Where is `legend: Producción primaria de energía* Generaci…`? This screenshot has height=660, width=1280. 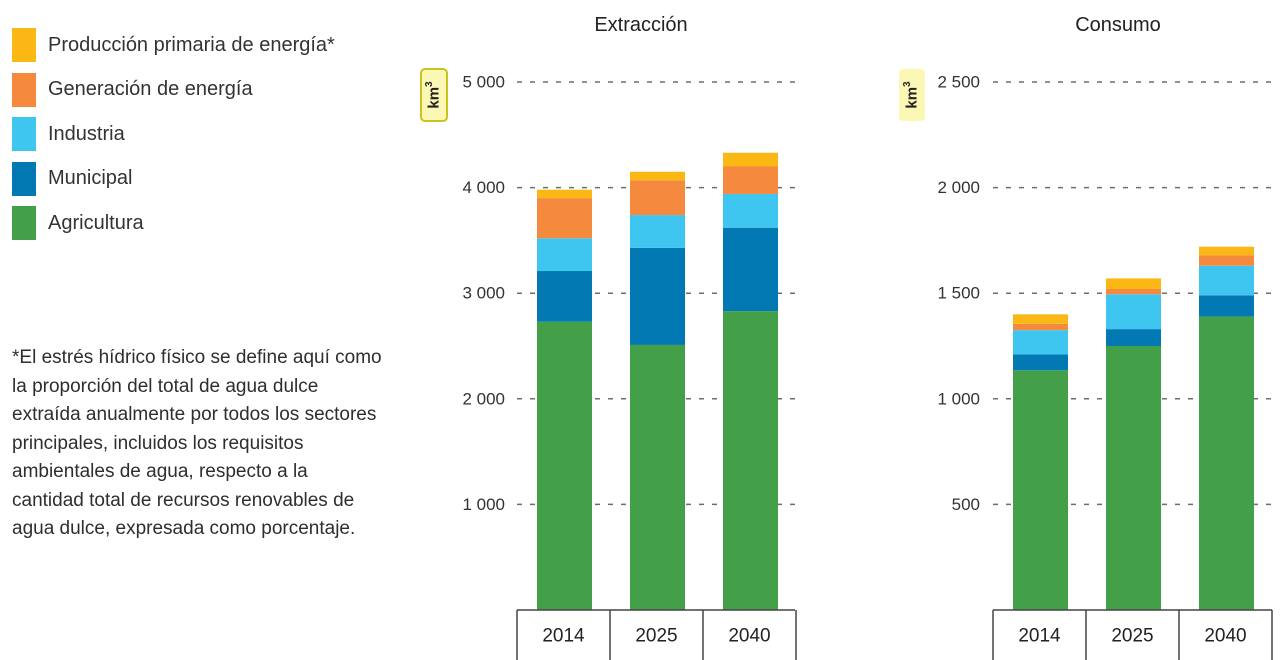 legend: Producción primaria de energía* Generaci… is located at coordinates (173, 139).